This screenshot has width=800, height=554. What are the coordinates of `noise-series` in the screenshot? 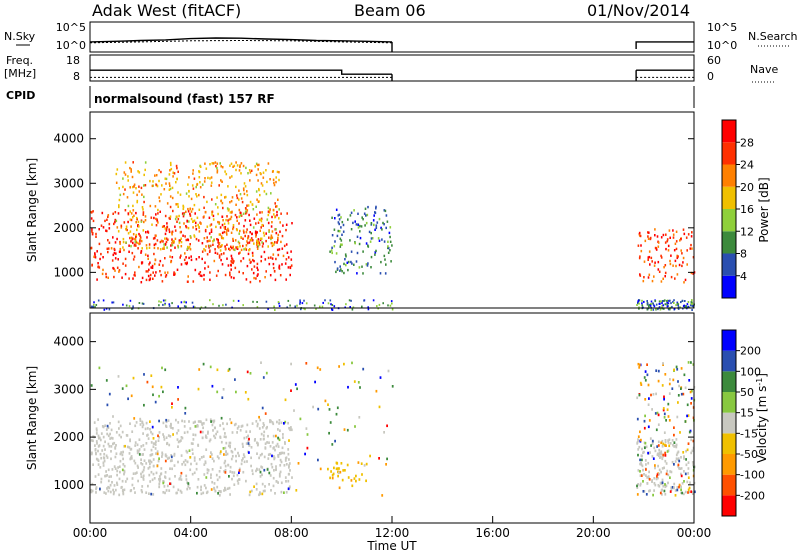 It's located at (391, 44).